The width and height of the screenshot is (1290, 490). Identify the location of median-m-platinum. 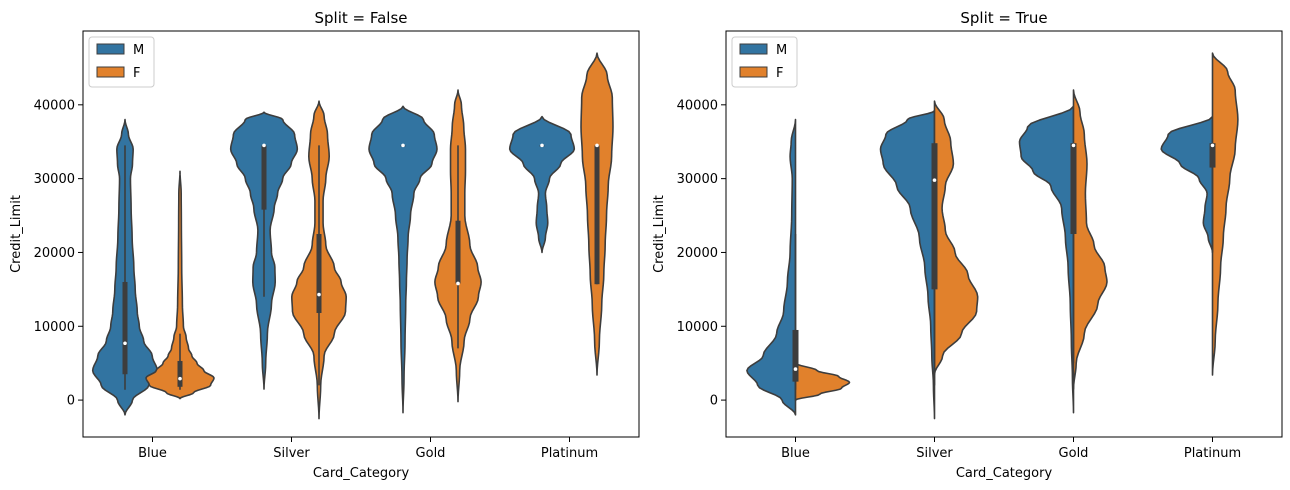
(542, 145).